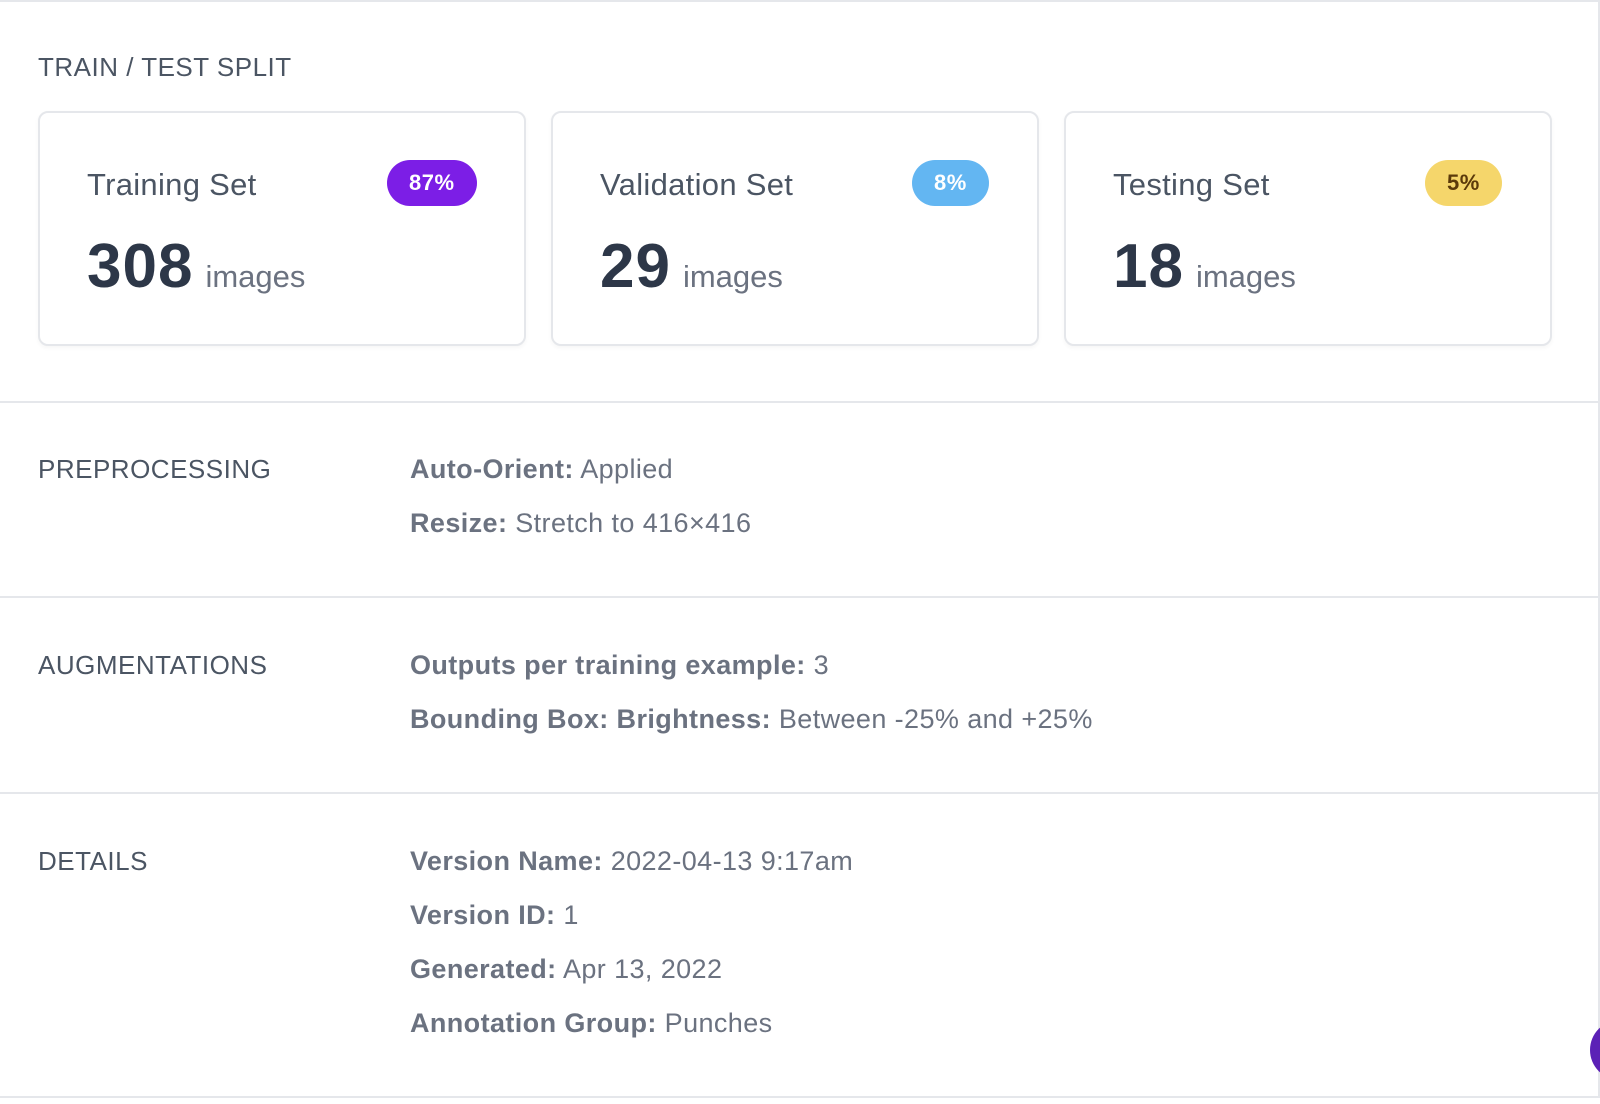 The width and height of the screenshot is (1600, 1104). I want to click on testing-set-title: Testing Set, so click(1191, 184).